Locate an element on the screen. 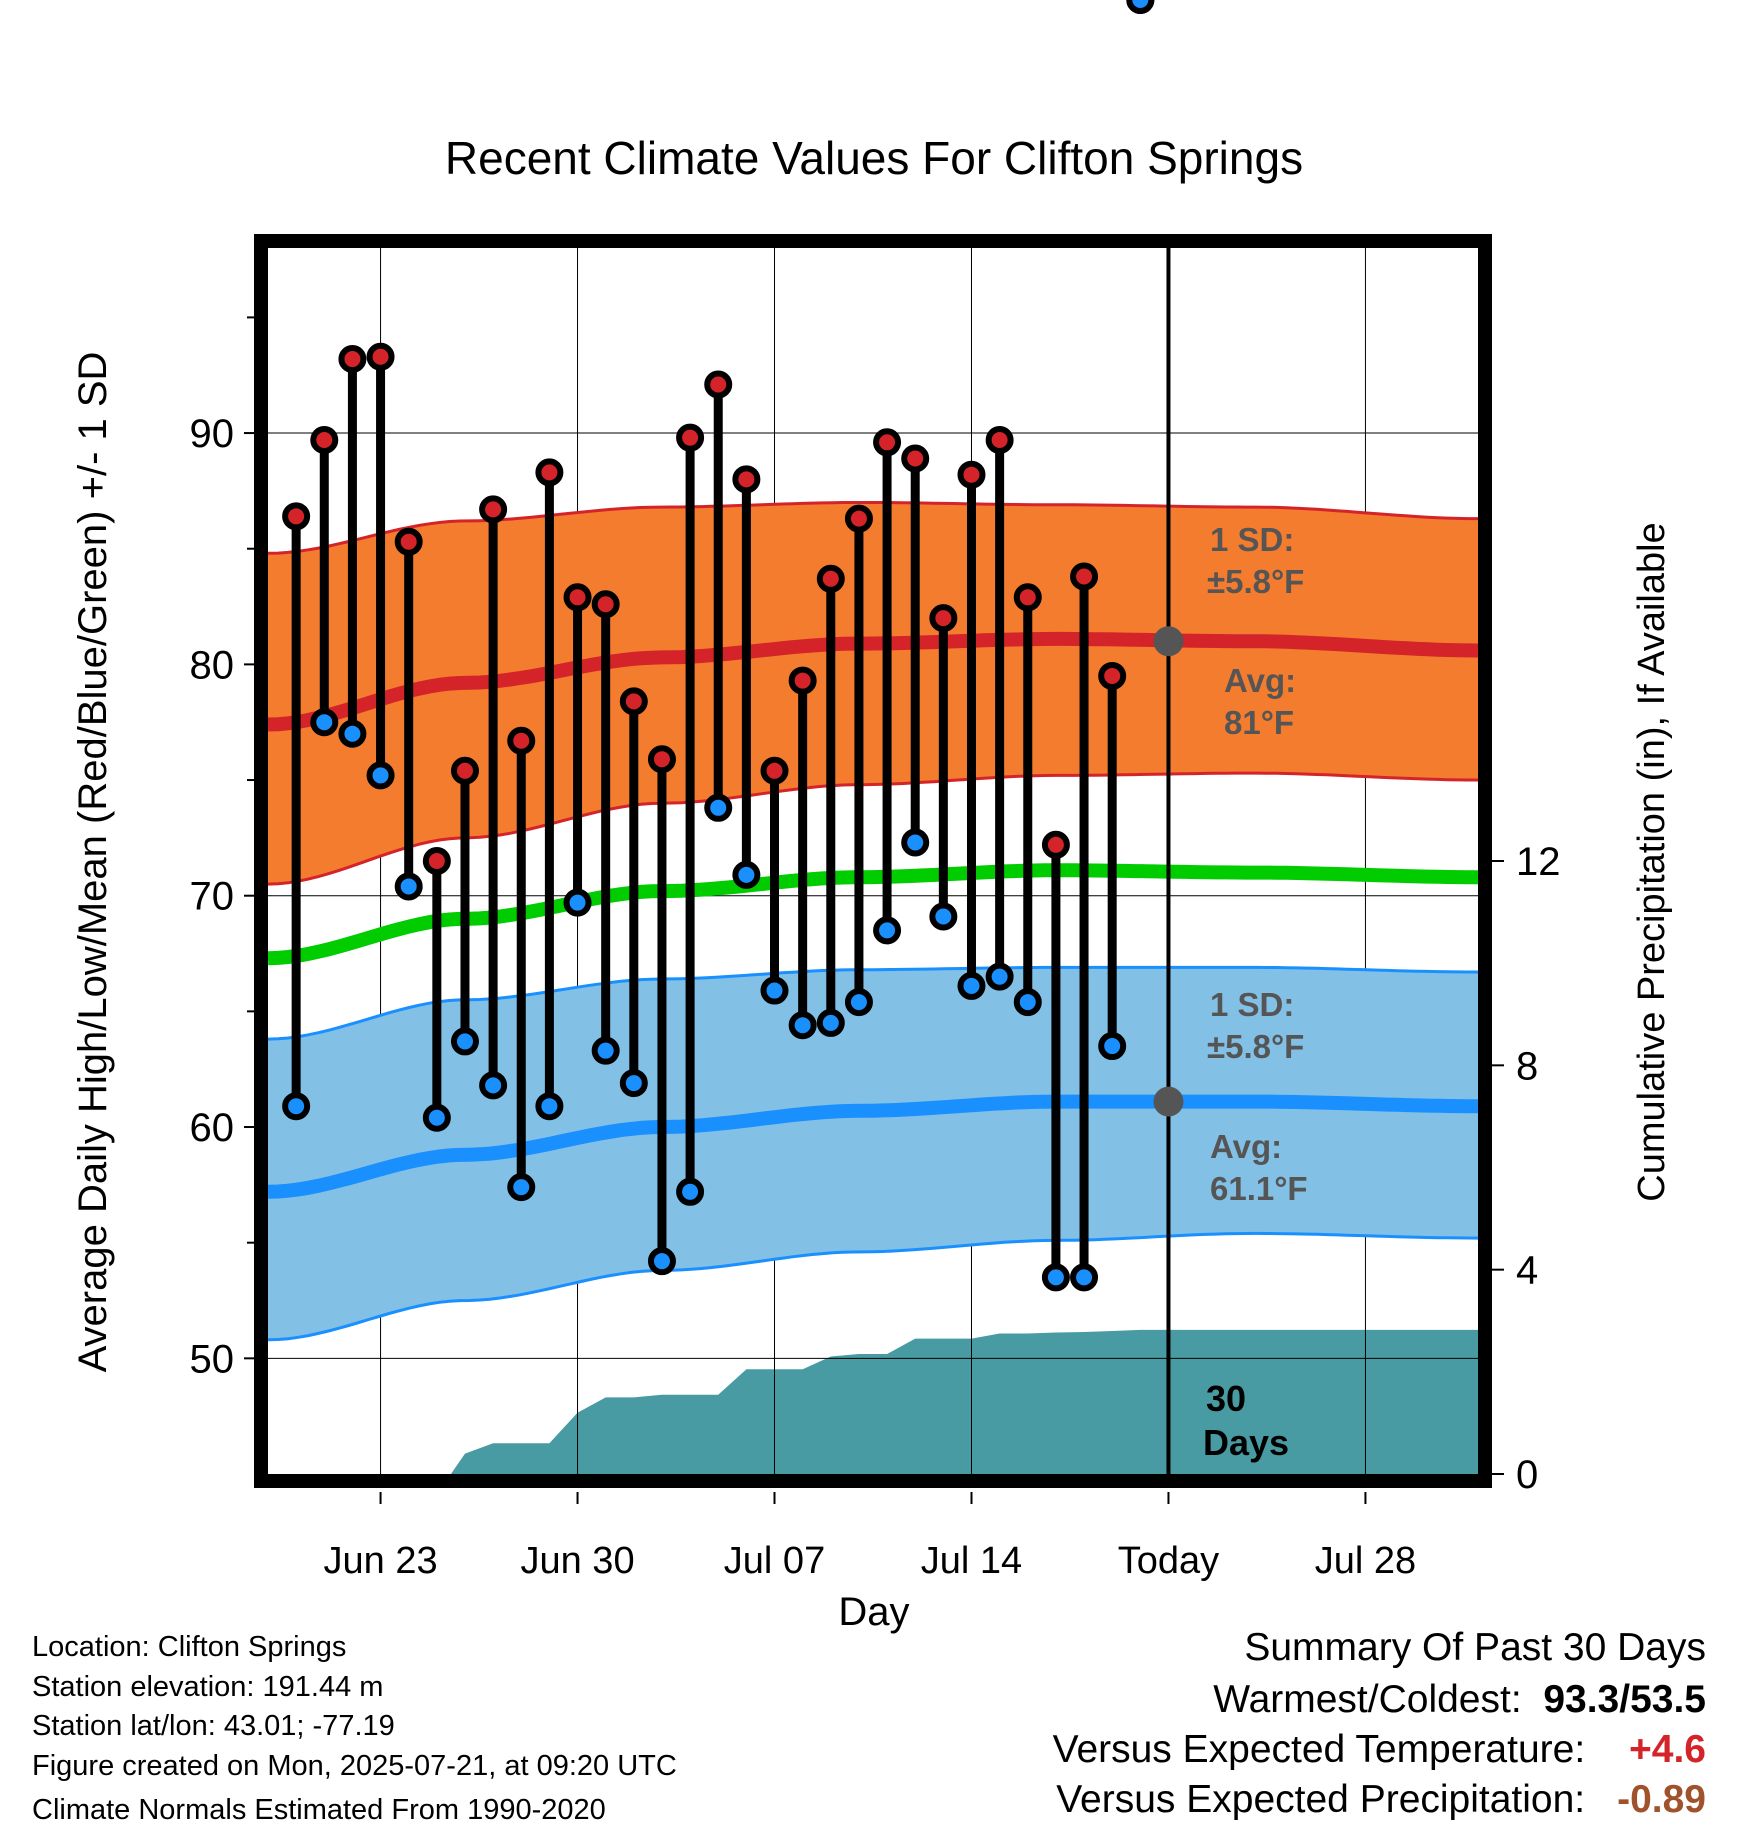  high-sd-lower-edge is located at coordinates (872, 828).